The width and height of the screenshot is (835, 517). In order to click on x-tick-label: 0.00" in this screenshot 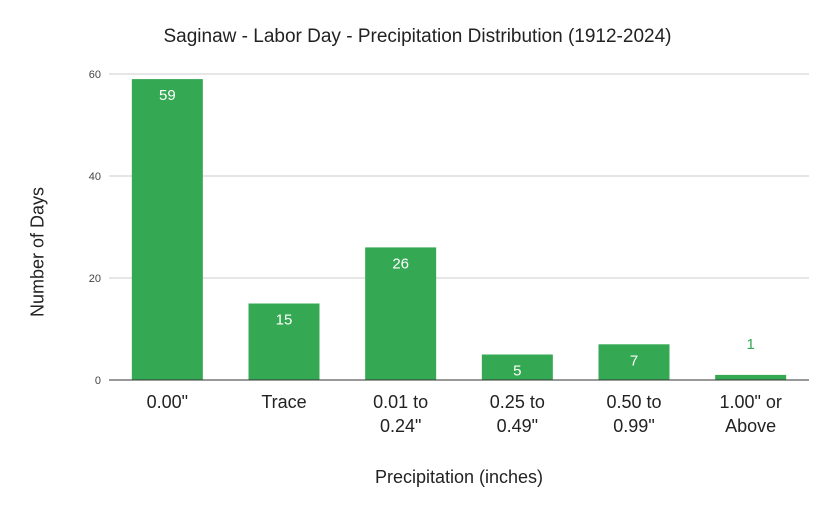, I will do `click(167, 402)`.